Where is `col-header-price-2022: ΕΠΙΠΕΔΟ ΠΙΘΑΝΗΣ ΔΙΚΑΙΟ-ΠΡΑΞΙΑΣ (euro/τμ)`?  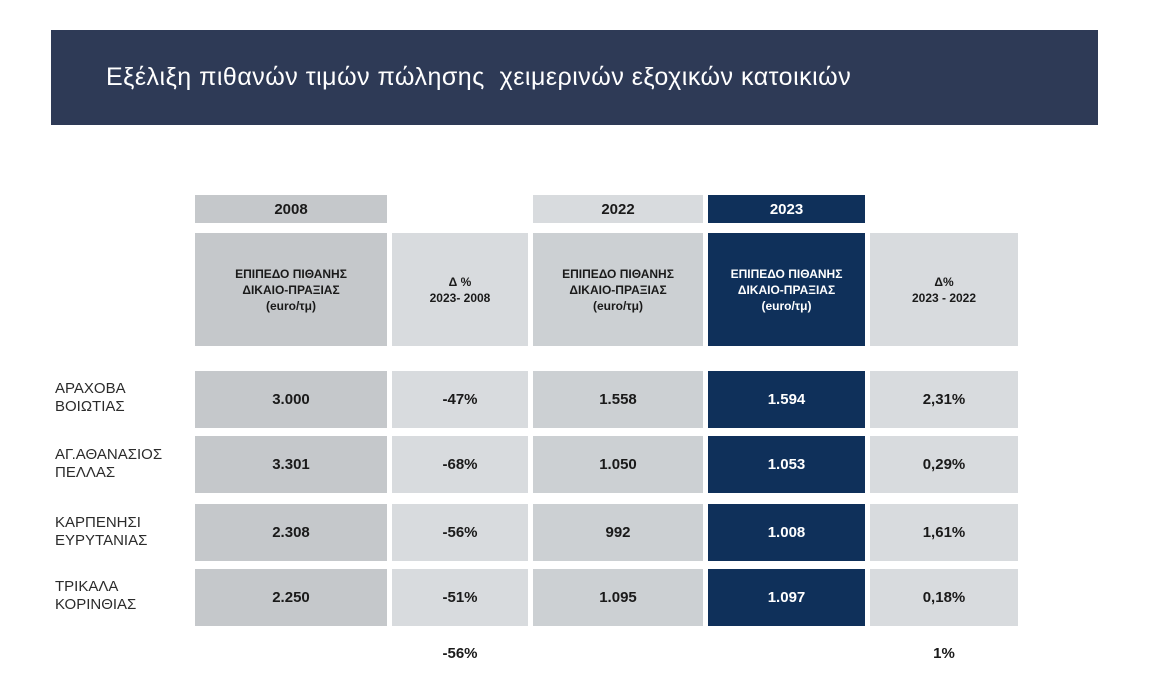 col-header-price-2022: ΕΠΙΠΕΔΟ ΠΙΘΑΝΗΣ ΔΙΚΑΙΟ-ΠΡΑΞΙΑΣ (euro/τμ) is located at coordinates (618, 289).